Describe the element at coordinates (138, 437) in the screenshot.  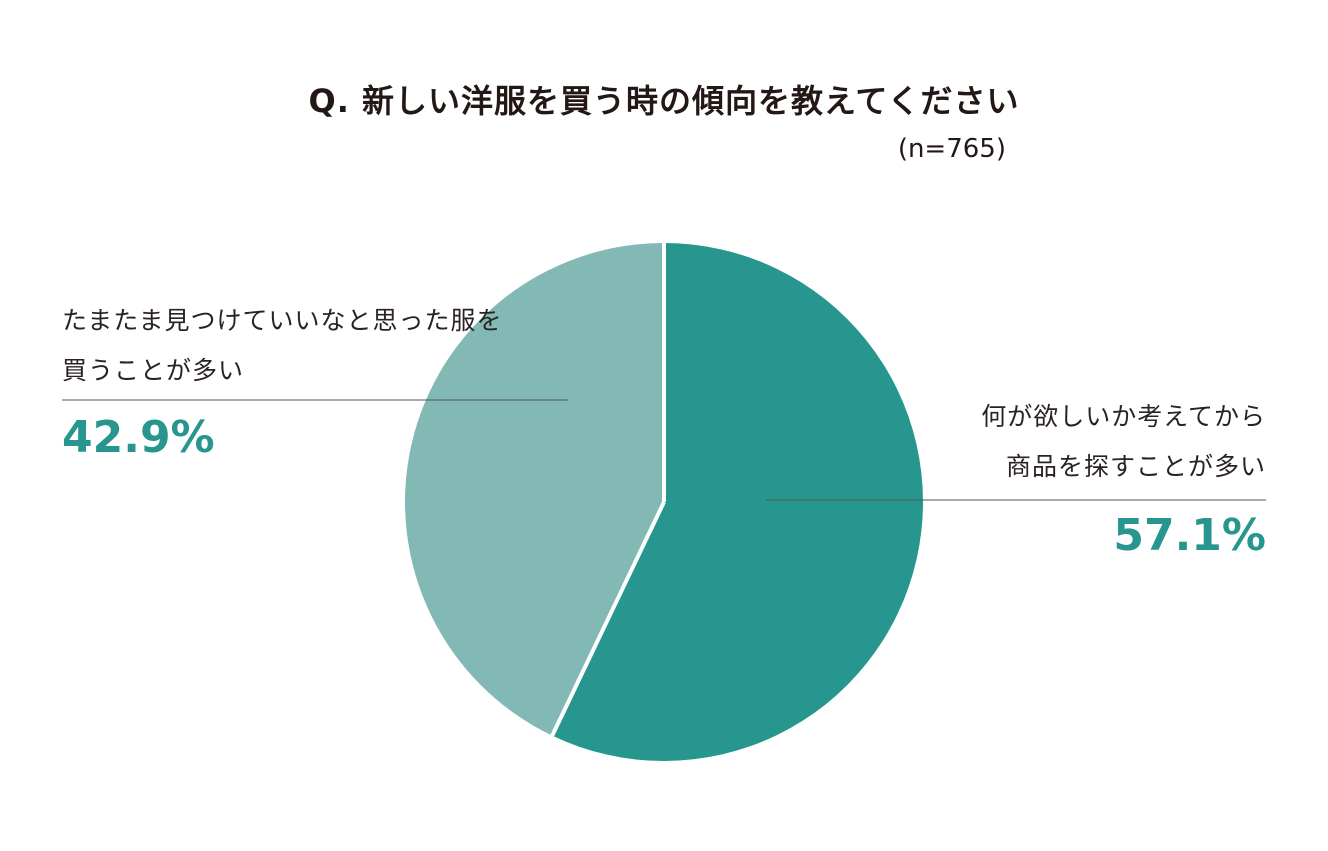
I see `slice-value-browse: 42.9%` at that location.